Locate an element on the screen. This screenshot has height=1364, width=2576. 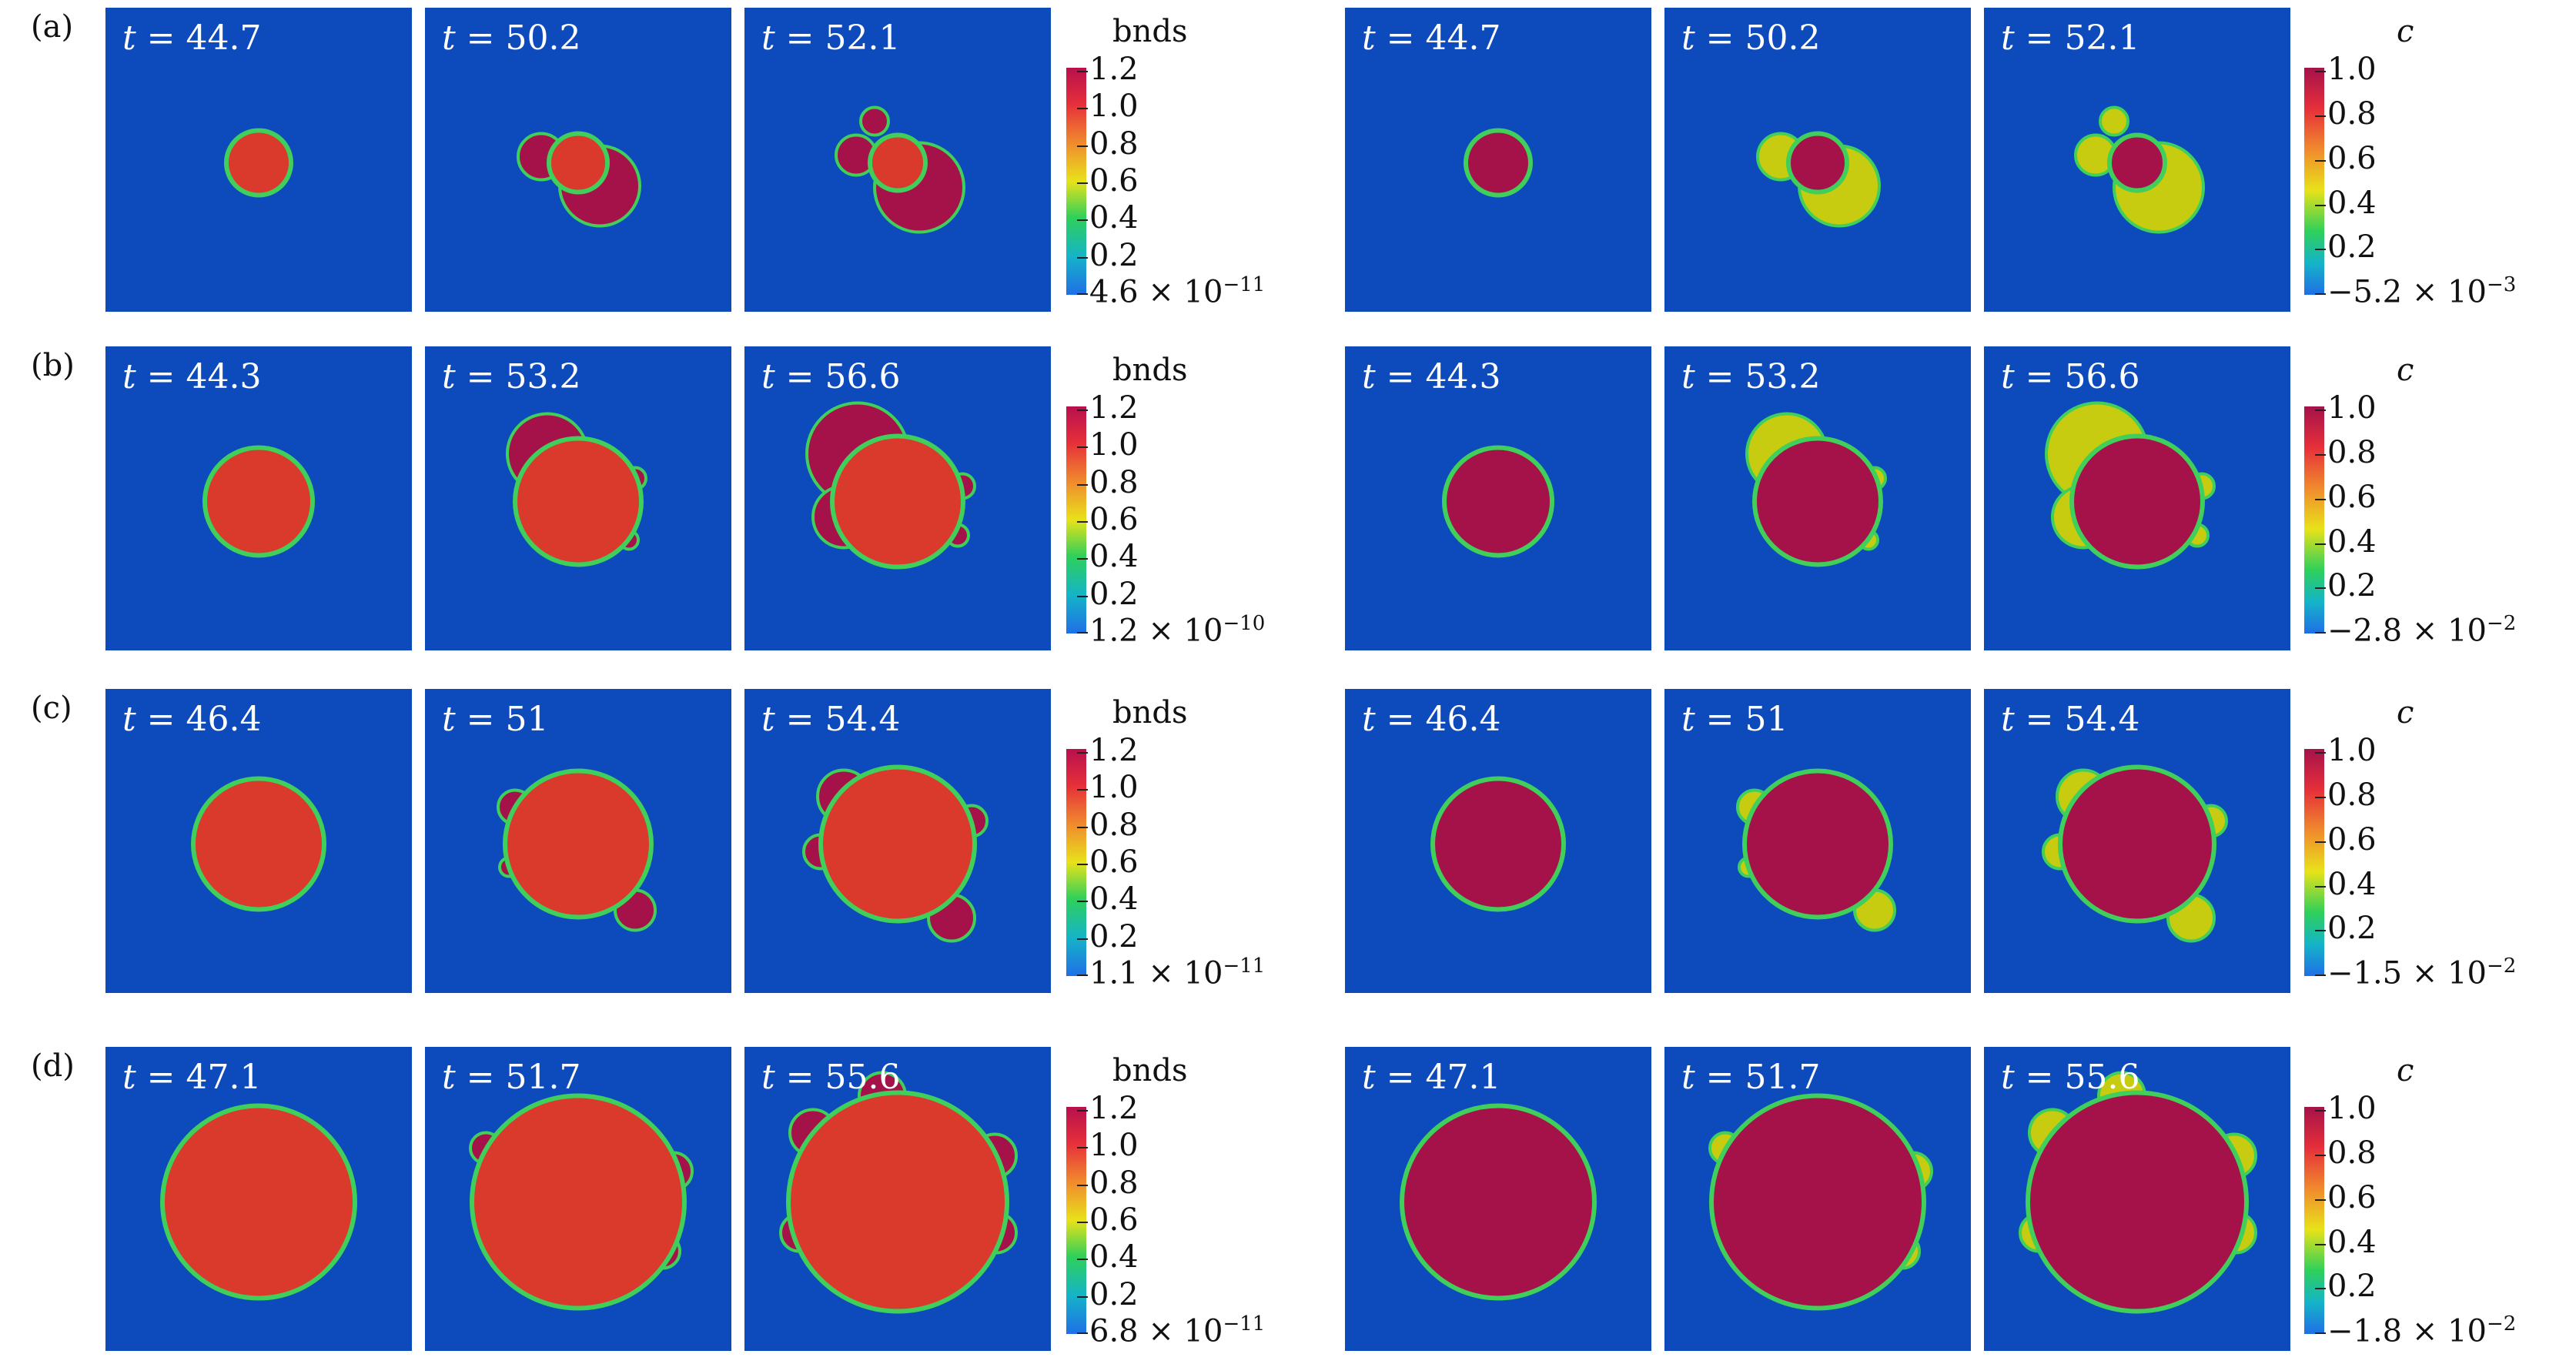
time-value: 53.2 is located at coordinates (543, 376).